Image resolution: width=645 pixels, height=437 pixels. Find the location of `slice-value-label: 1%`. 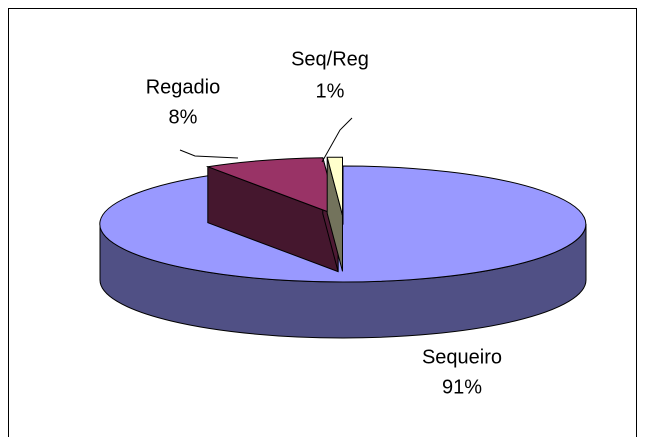

slice-value-label: 1% is located at coordinates (330, 91).